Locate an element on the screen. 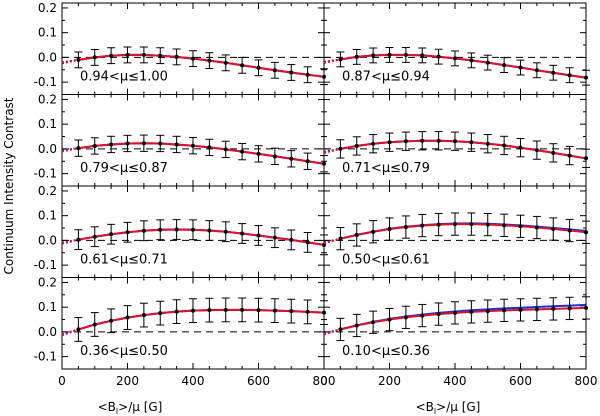  x-tick-label: 400 is located at coordinates (193, 381).